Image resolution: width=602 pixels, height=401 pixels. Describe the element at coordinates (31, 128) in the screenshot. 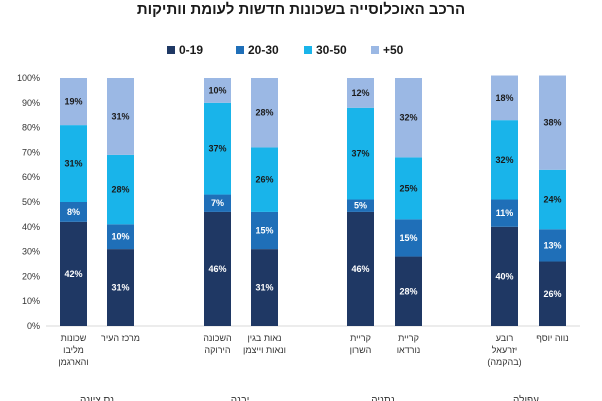

I see `y-tick-label: 80%` at that location.